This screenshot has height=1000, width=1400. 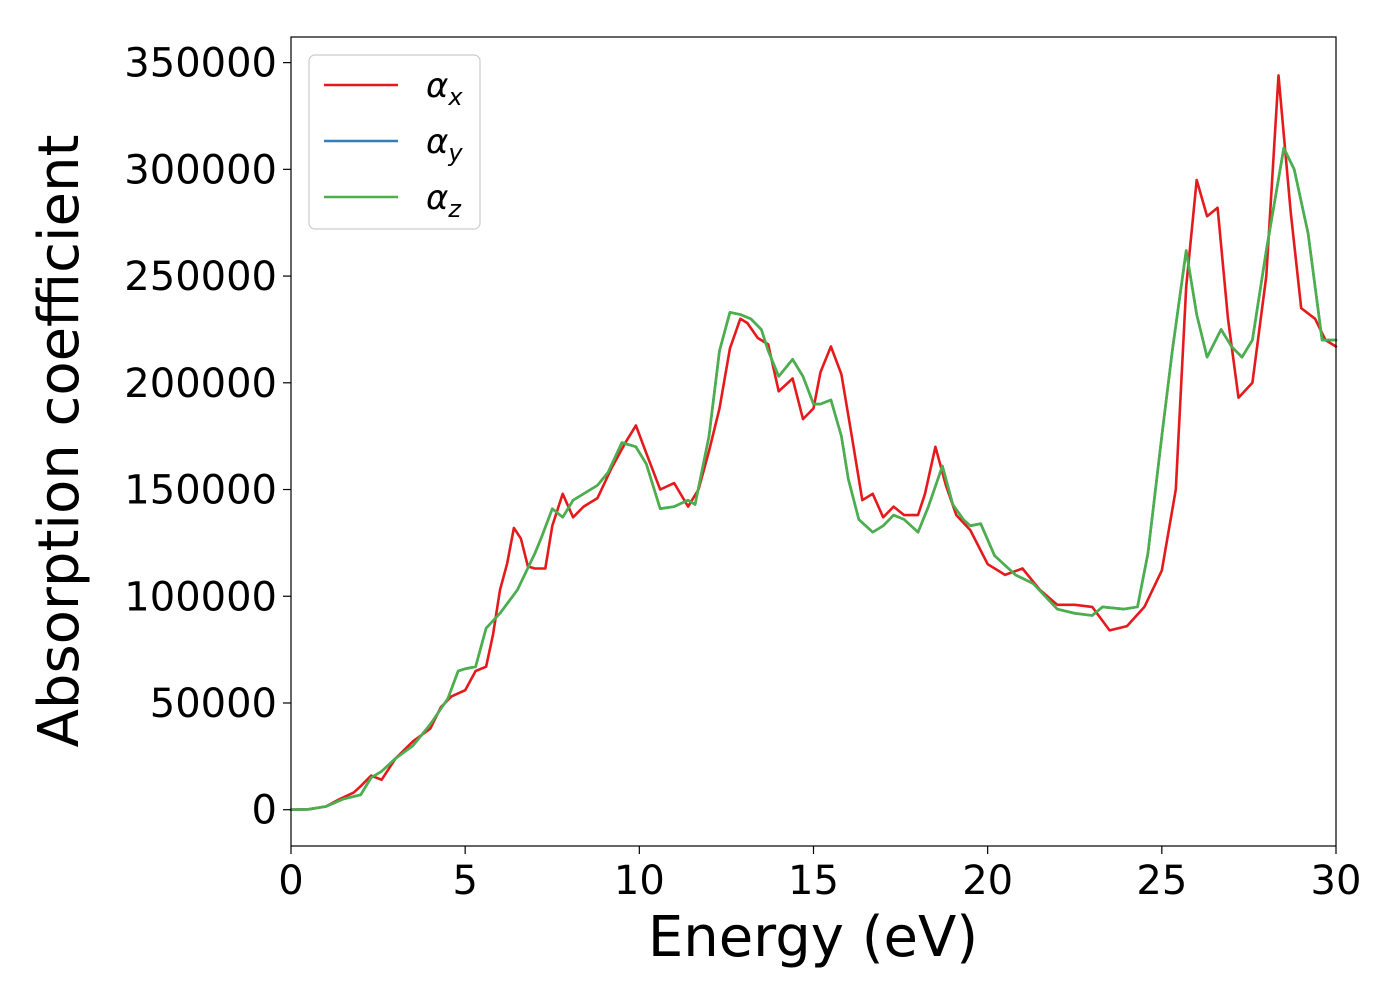 I want to click on x-tick-label: 10, so click(x=639, y=881).